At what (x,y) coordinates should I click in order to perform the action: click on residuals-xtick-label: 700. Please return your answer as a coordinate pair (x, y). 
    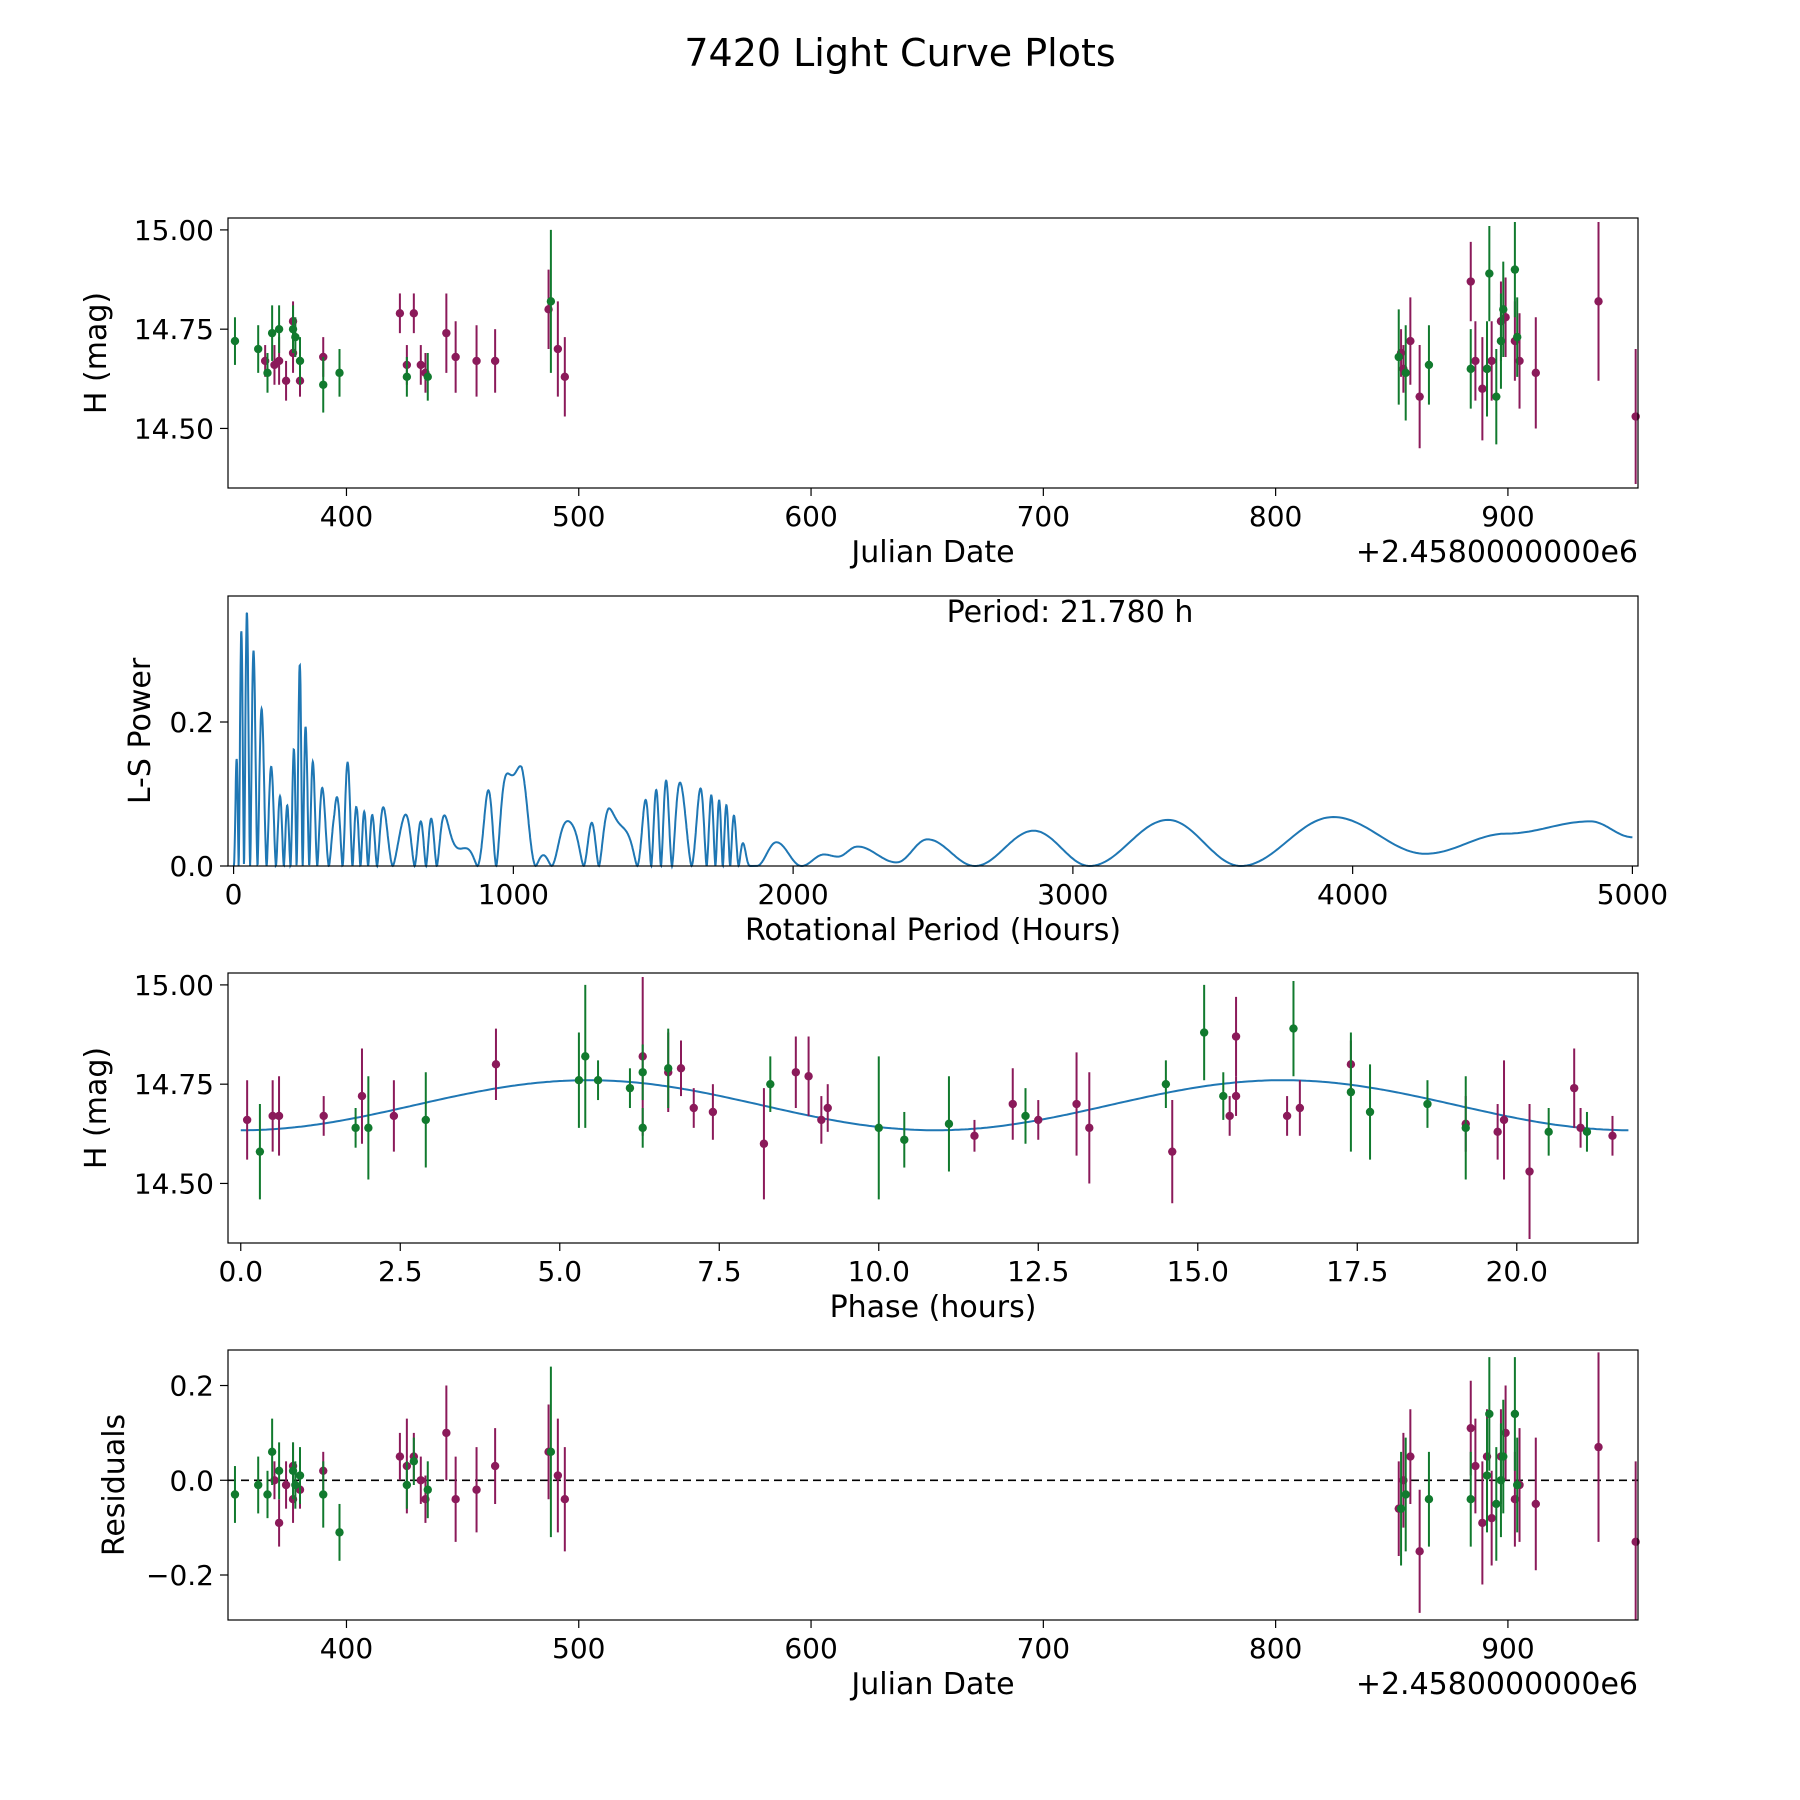
    Looking at the image, I should click on (1043, 1648).